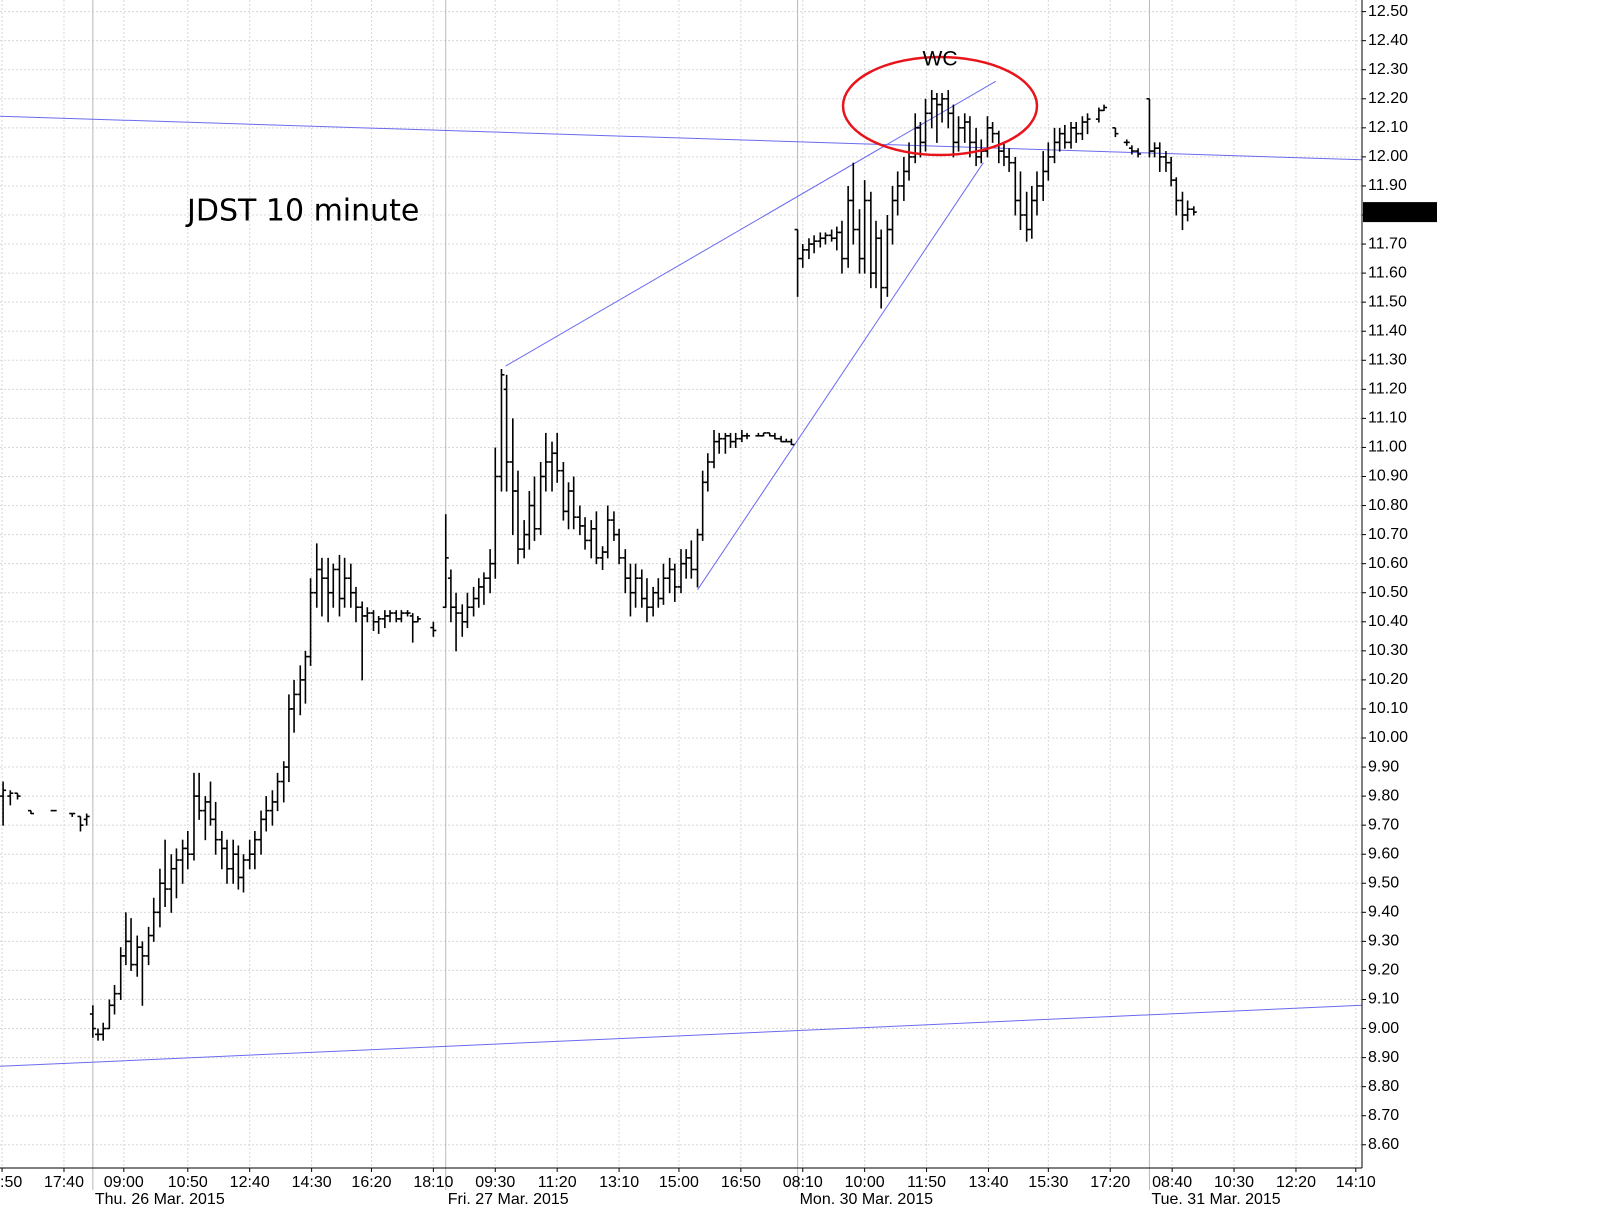  Describe the element at coordinates (1048, 1182) in the screenshot. I see `x-tick-label: 15:30` at that location.